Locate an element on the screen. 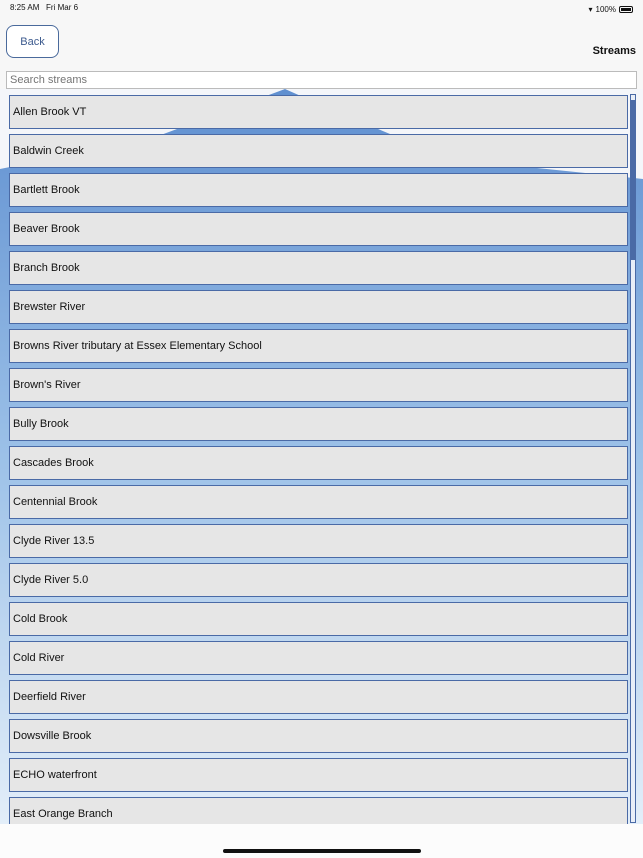 This screenshot has height=858, width=643. stream-list-item: East Orange Branch is located at coordinates (318, 810).